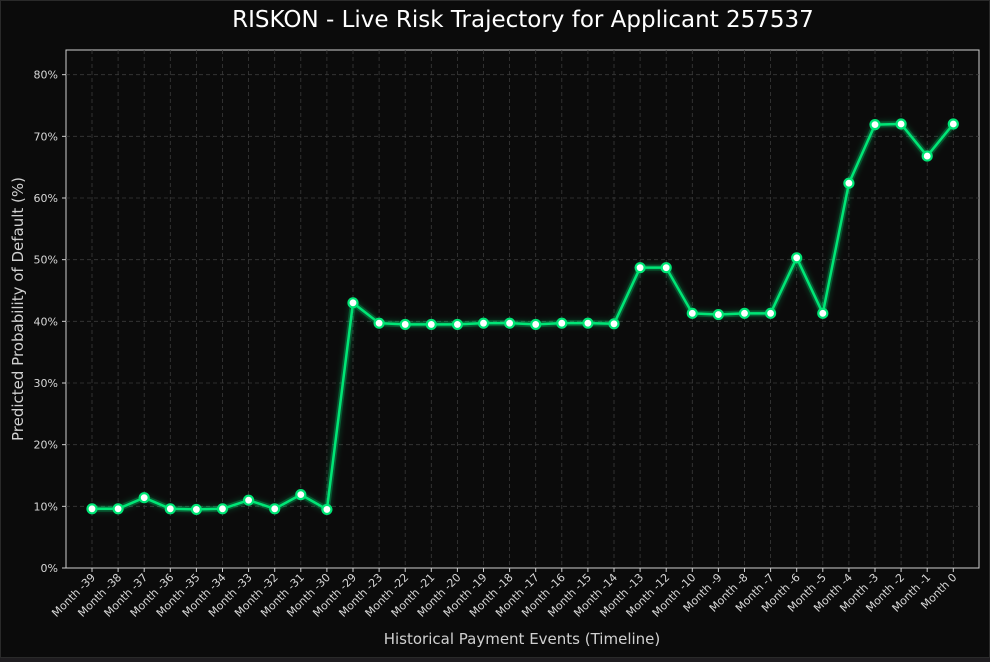 The image size is (990, 662). I want to click on y-tick-label: 60%, so click(46, 198).